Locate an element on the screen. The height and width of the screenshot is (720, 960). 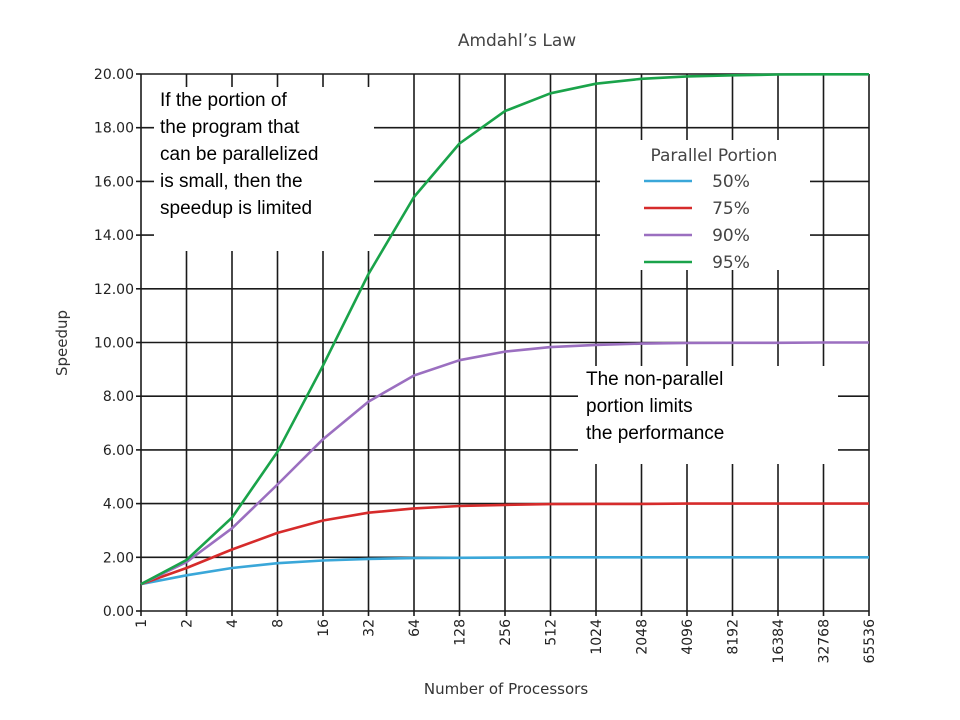
x-tick-label: 32768 is located at coordinates (825, 641).